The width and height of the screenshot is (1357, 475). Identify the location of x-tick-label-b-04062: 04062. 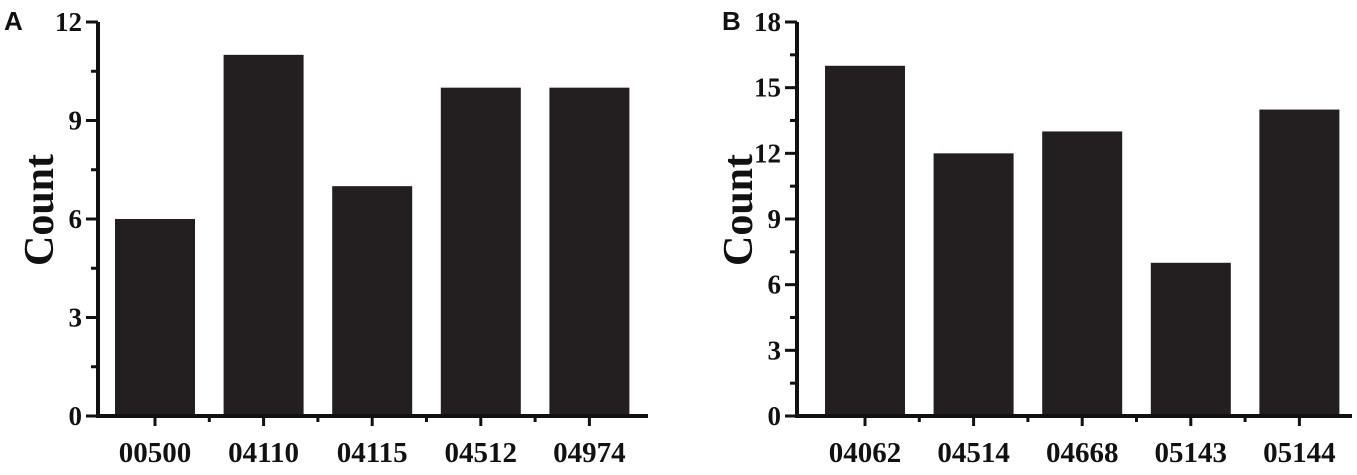
(865, 453).